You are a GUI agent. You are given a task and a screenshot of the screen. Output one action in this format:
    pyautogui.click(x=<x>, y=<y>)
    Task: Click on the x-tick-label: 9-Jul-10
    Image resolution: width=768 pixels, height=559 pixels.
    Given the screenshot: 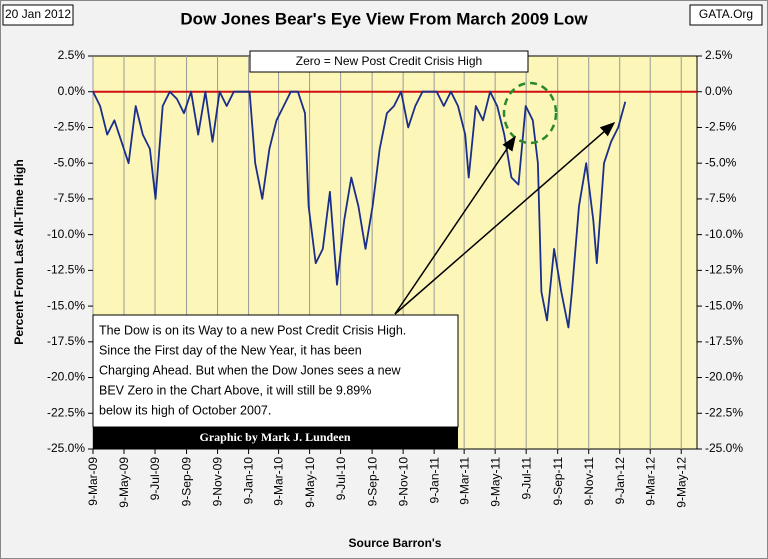 What is the action you would take?
    pyautogui.click(x=341, y=479)
    